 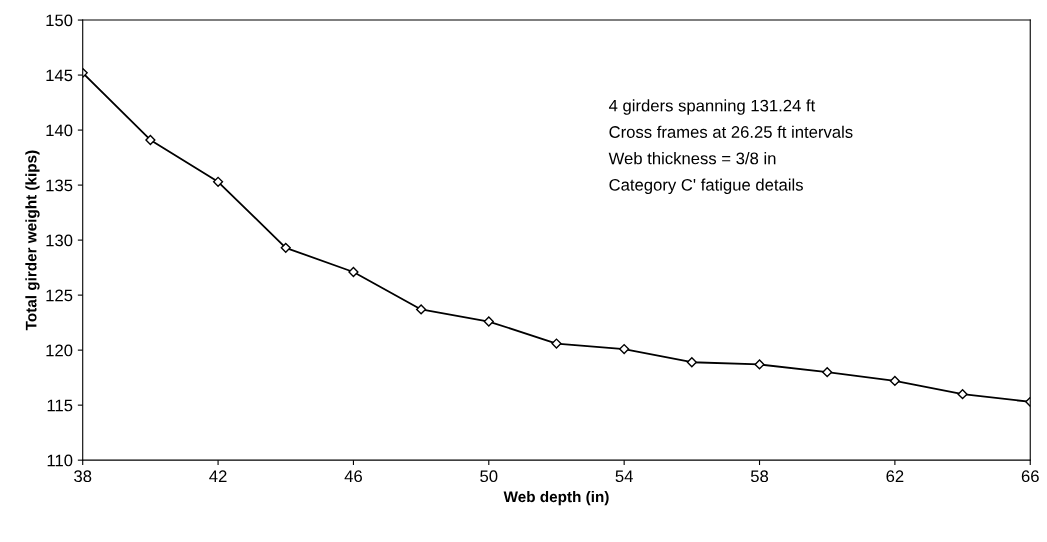 What do you see at coordinates (706, 186) in the screenshot?
I see `annotation: Category C' fatigue details` at bounding box center [706, 186].